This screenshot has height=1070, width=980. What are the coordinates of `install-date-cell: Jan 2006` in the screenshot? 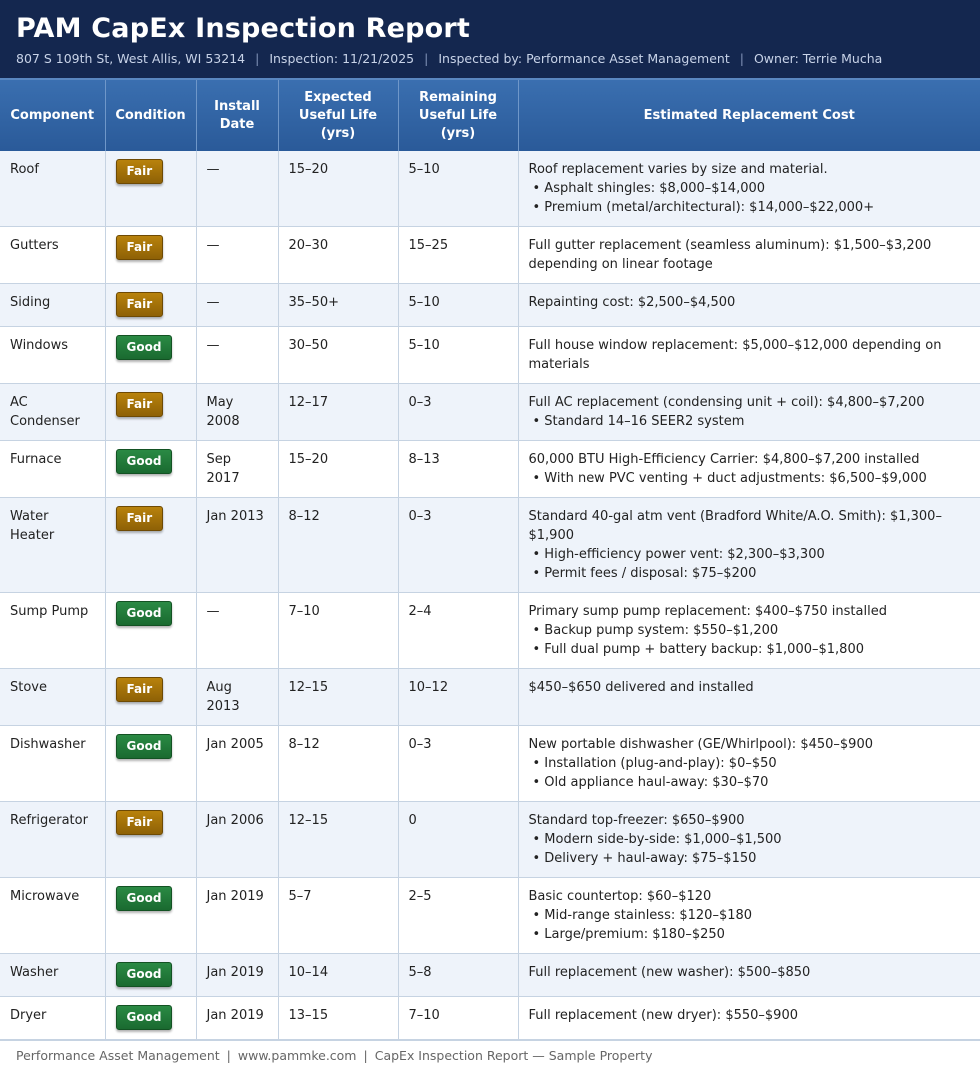 It's located at (237, 839).